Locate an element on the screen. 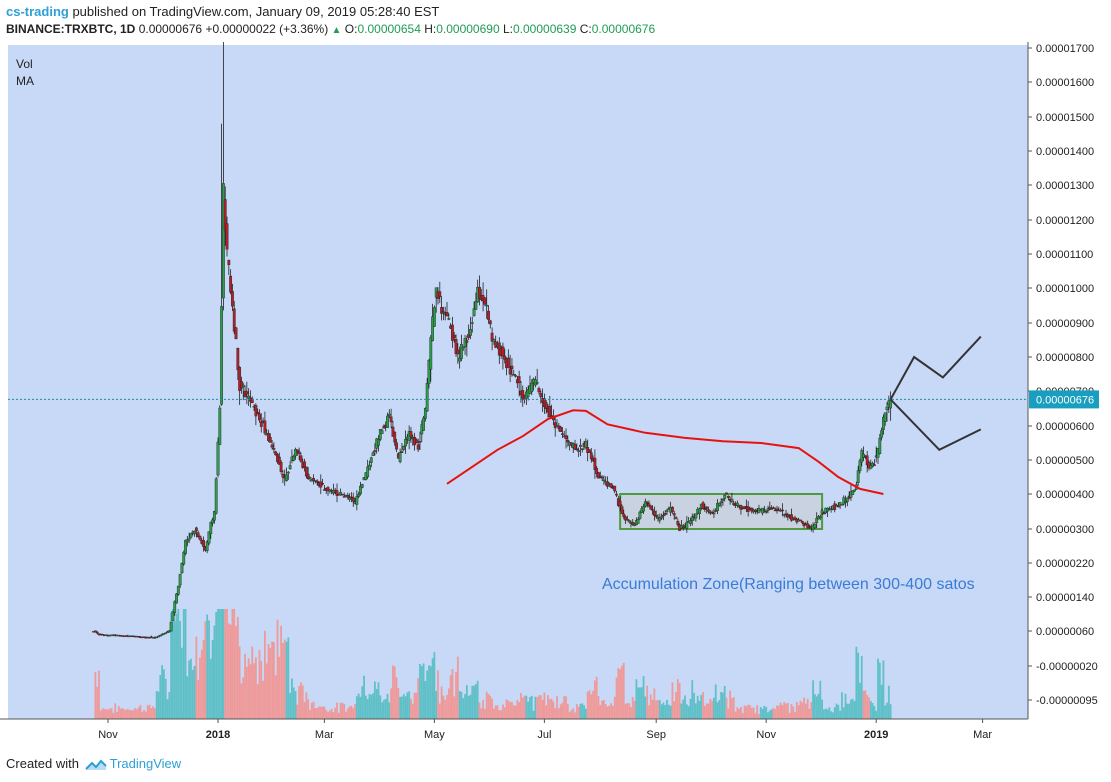  tradingview-brand: TradingView is located at coordinates (145, 763).